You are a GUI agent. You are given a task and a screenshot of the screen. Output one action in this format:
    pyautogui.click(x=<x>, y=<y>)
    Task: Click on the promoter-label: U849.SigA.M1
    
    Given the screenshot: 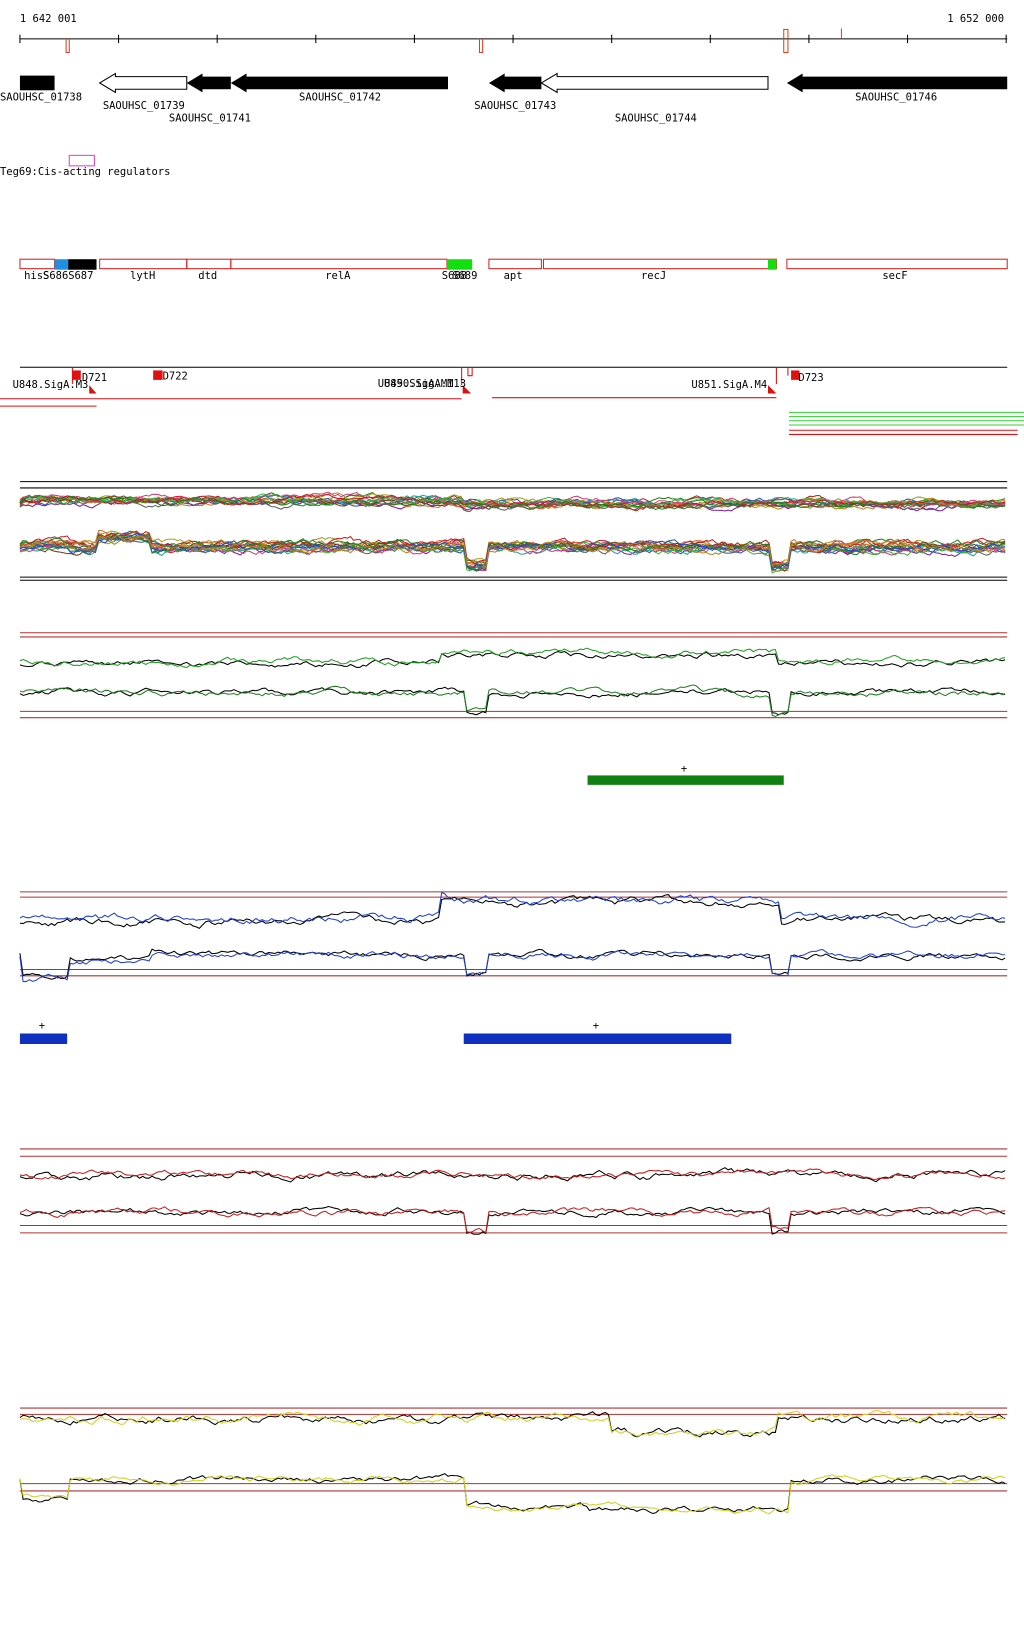 What is the action you would take?
    pyautogui.click(x=416, y=384)
    